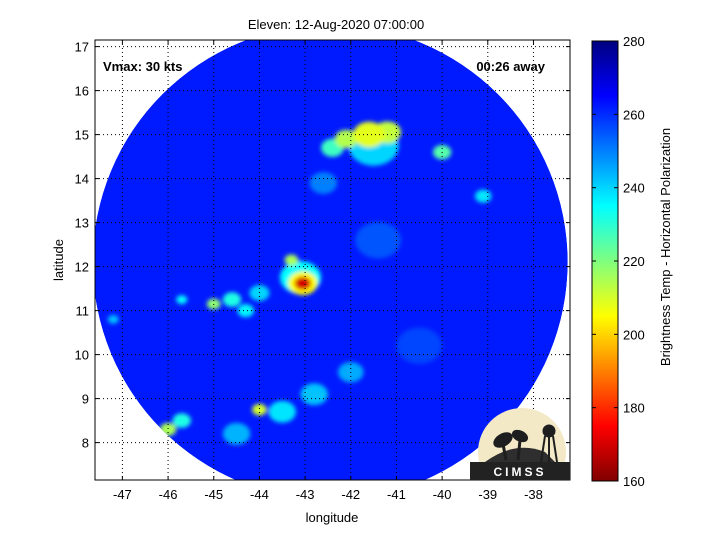  What do you see at coordinates (442, 494) in the screenshot?
I see `x-tick-label-7: -40` at bounding box center [442, 494].